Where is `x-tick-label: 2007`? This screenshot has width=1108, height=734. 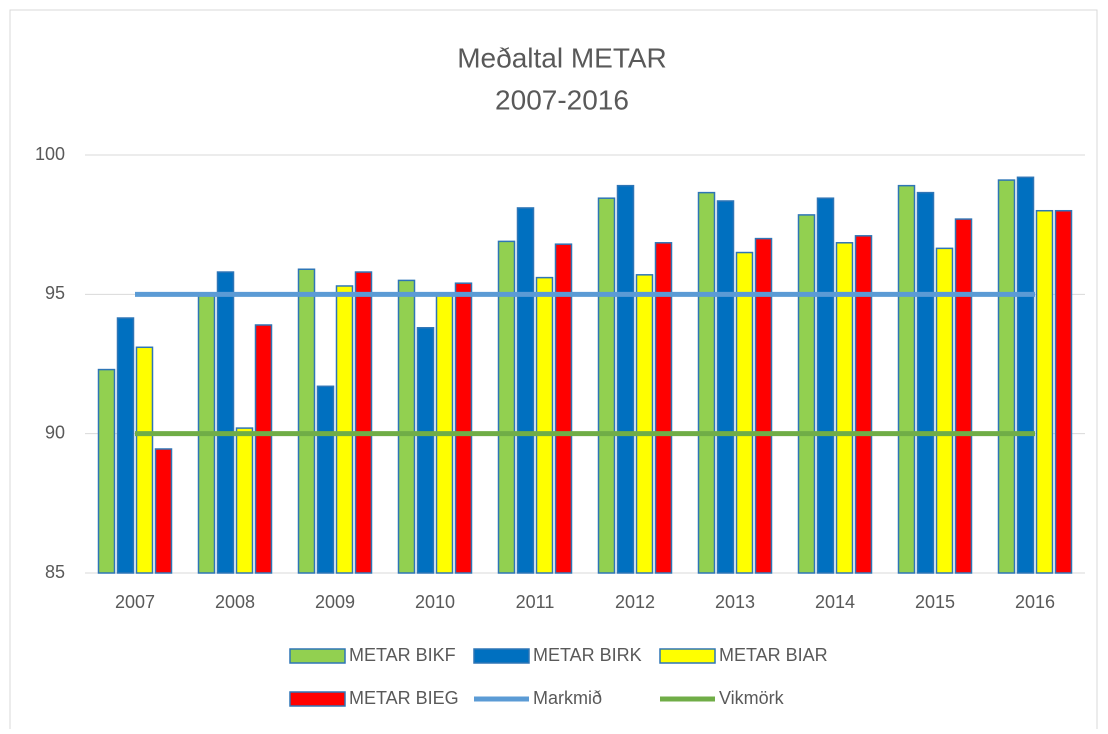 x-tick-label: 2007 is located at coordinates (135, 602).